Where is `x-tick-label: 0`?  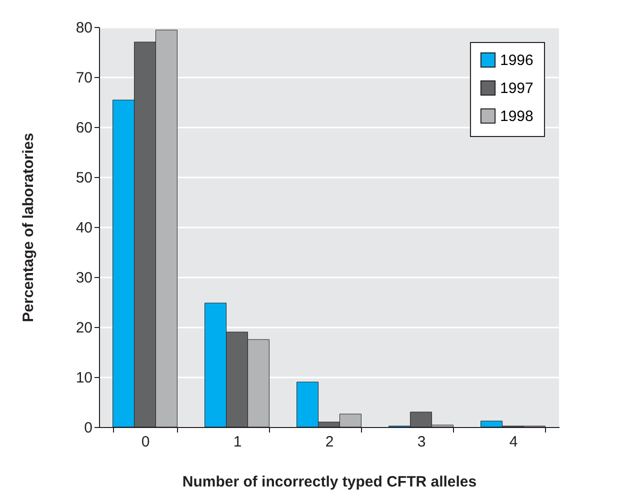
x-tick-label: 0 is located at coordinates (145, 442).